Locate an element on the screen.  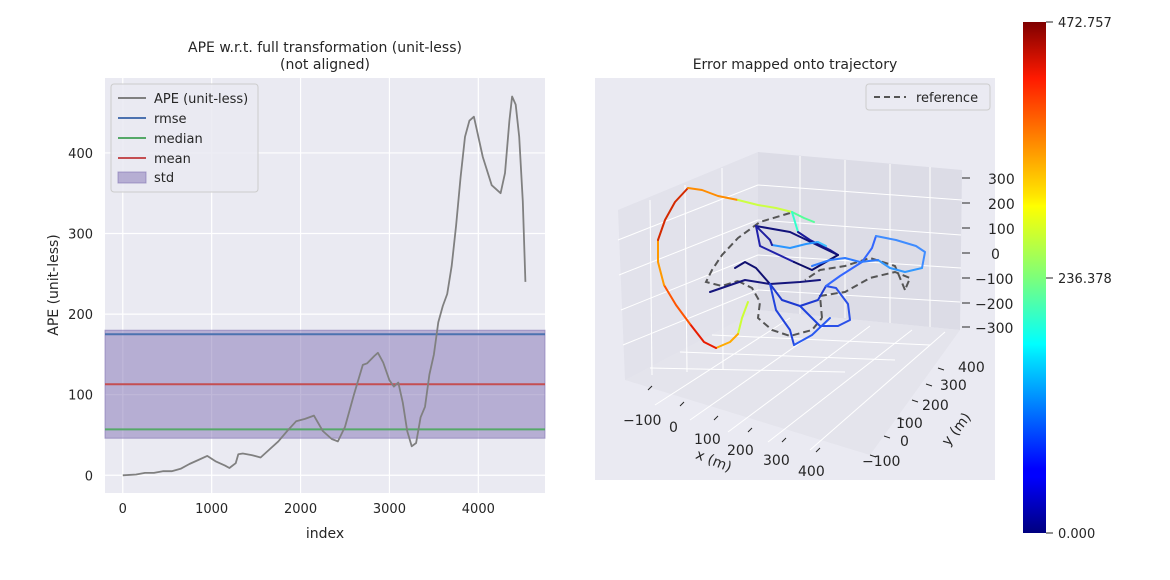
ape-y-axis-label: APE (unit-less) is located at coordinates (54, 285).